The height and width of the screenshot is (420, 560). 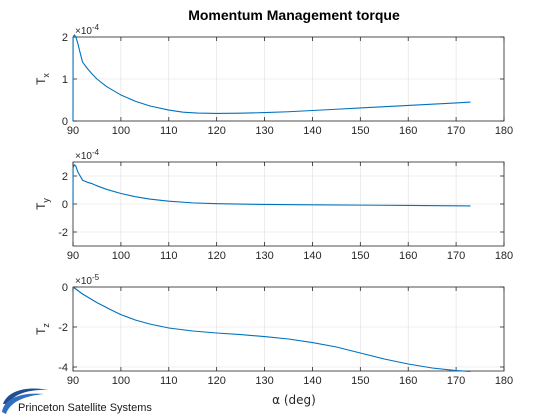 I want to click on y-exponent-power: -5, so click(x=96, y=277).